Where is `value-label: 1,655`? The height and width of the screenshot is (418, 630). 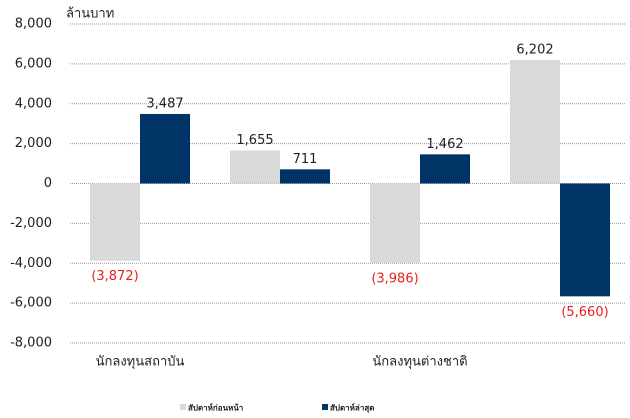 value-label: 1,655 is located at coordinates (254, 140).